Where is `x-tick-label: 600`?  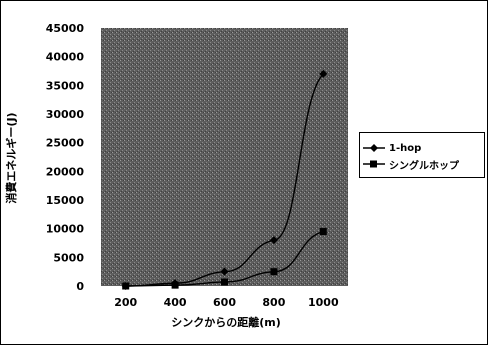 x-tick-label: 600 is located at coordinates (224, 302).